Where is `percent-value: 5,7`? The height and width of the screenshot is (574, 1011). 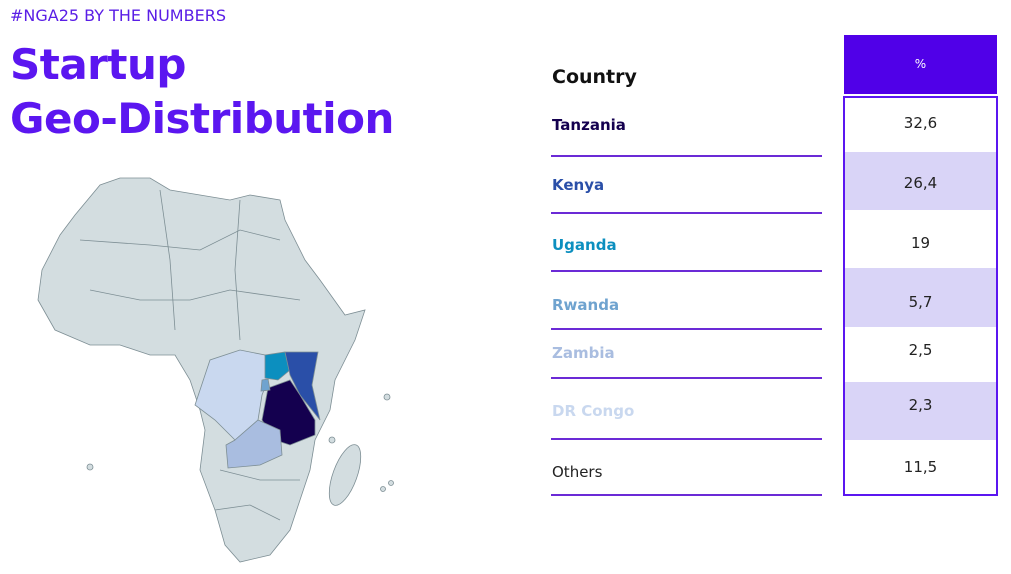 percent-value: 5,7 is located at coordinates (920, 302).